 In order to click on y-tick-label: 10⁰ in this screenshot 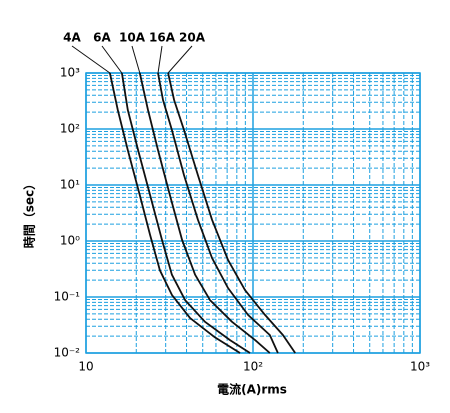, I will do `click(70, 241)`.